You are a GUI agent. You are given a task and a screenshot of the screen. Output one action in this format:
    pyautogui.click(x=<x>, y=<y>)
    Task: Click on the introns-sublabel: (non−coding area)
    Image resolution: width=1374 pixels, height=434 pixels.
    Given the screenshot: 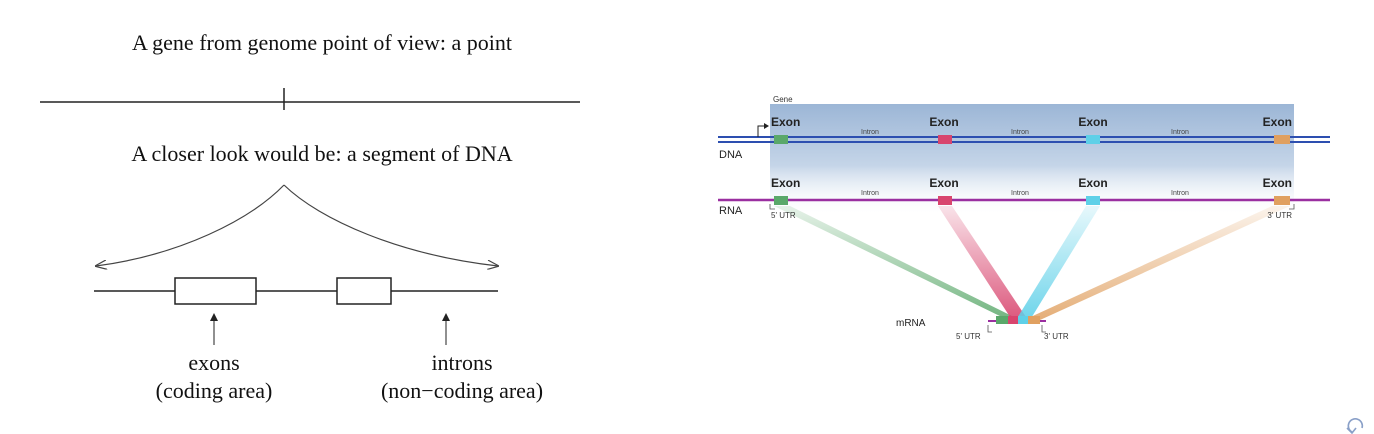 What is the action you would take?
    pyautogui.click(x=462, y=390)
    